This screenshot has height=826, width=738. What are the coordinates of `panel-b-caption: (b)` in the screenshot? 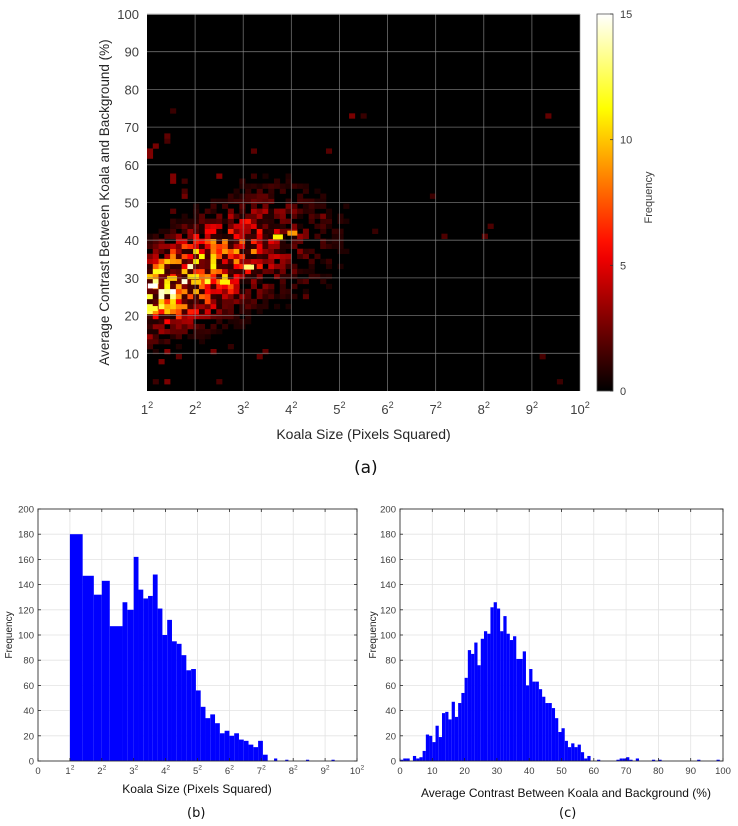 It's located at (196, 813).